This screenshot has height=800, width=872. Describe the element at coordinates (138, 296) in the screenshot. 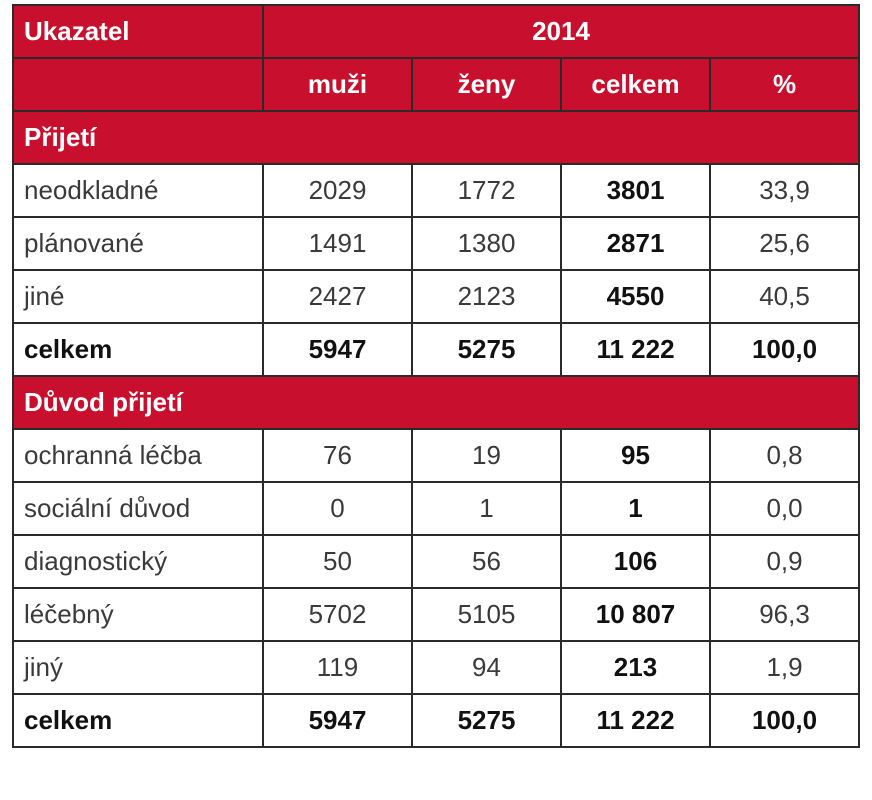

I see `row-label: jiné` at that location.